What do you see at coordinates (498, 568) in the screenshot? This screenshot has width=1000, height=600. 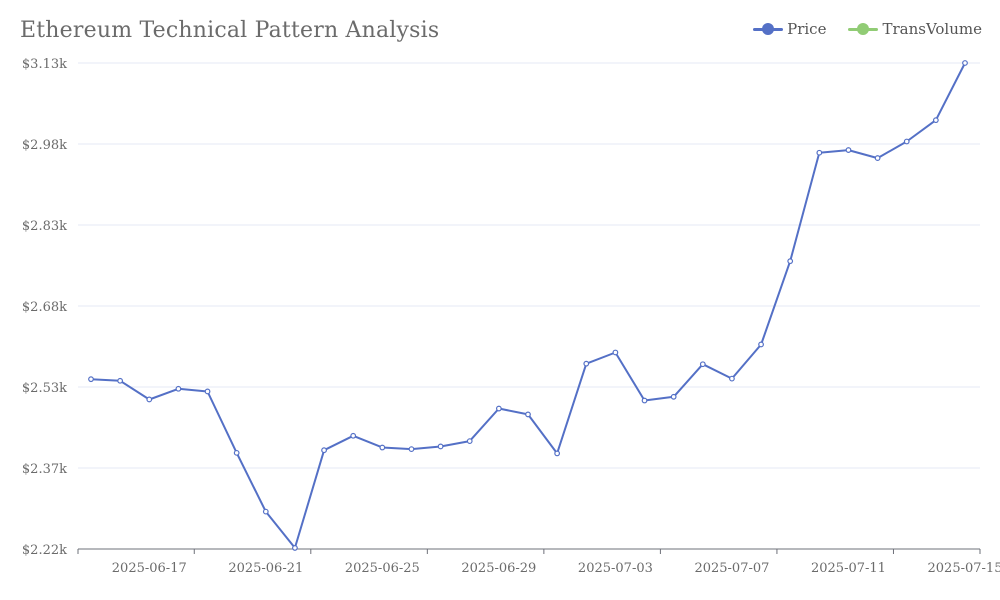 I see `x-tick-label: 2025-06-29` at bounding box center [498, 568].